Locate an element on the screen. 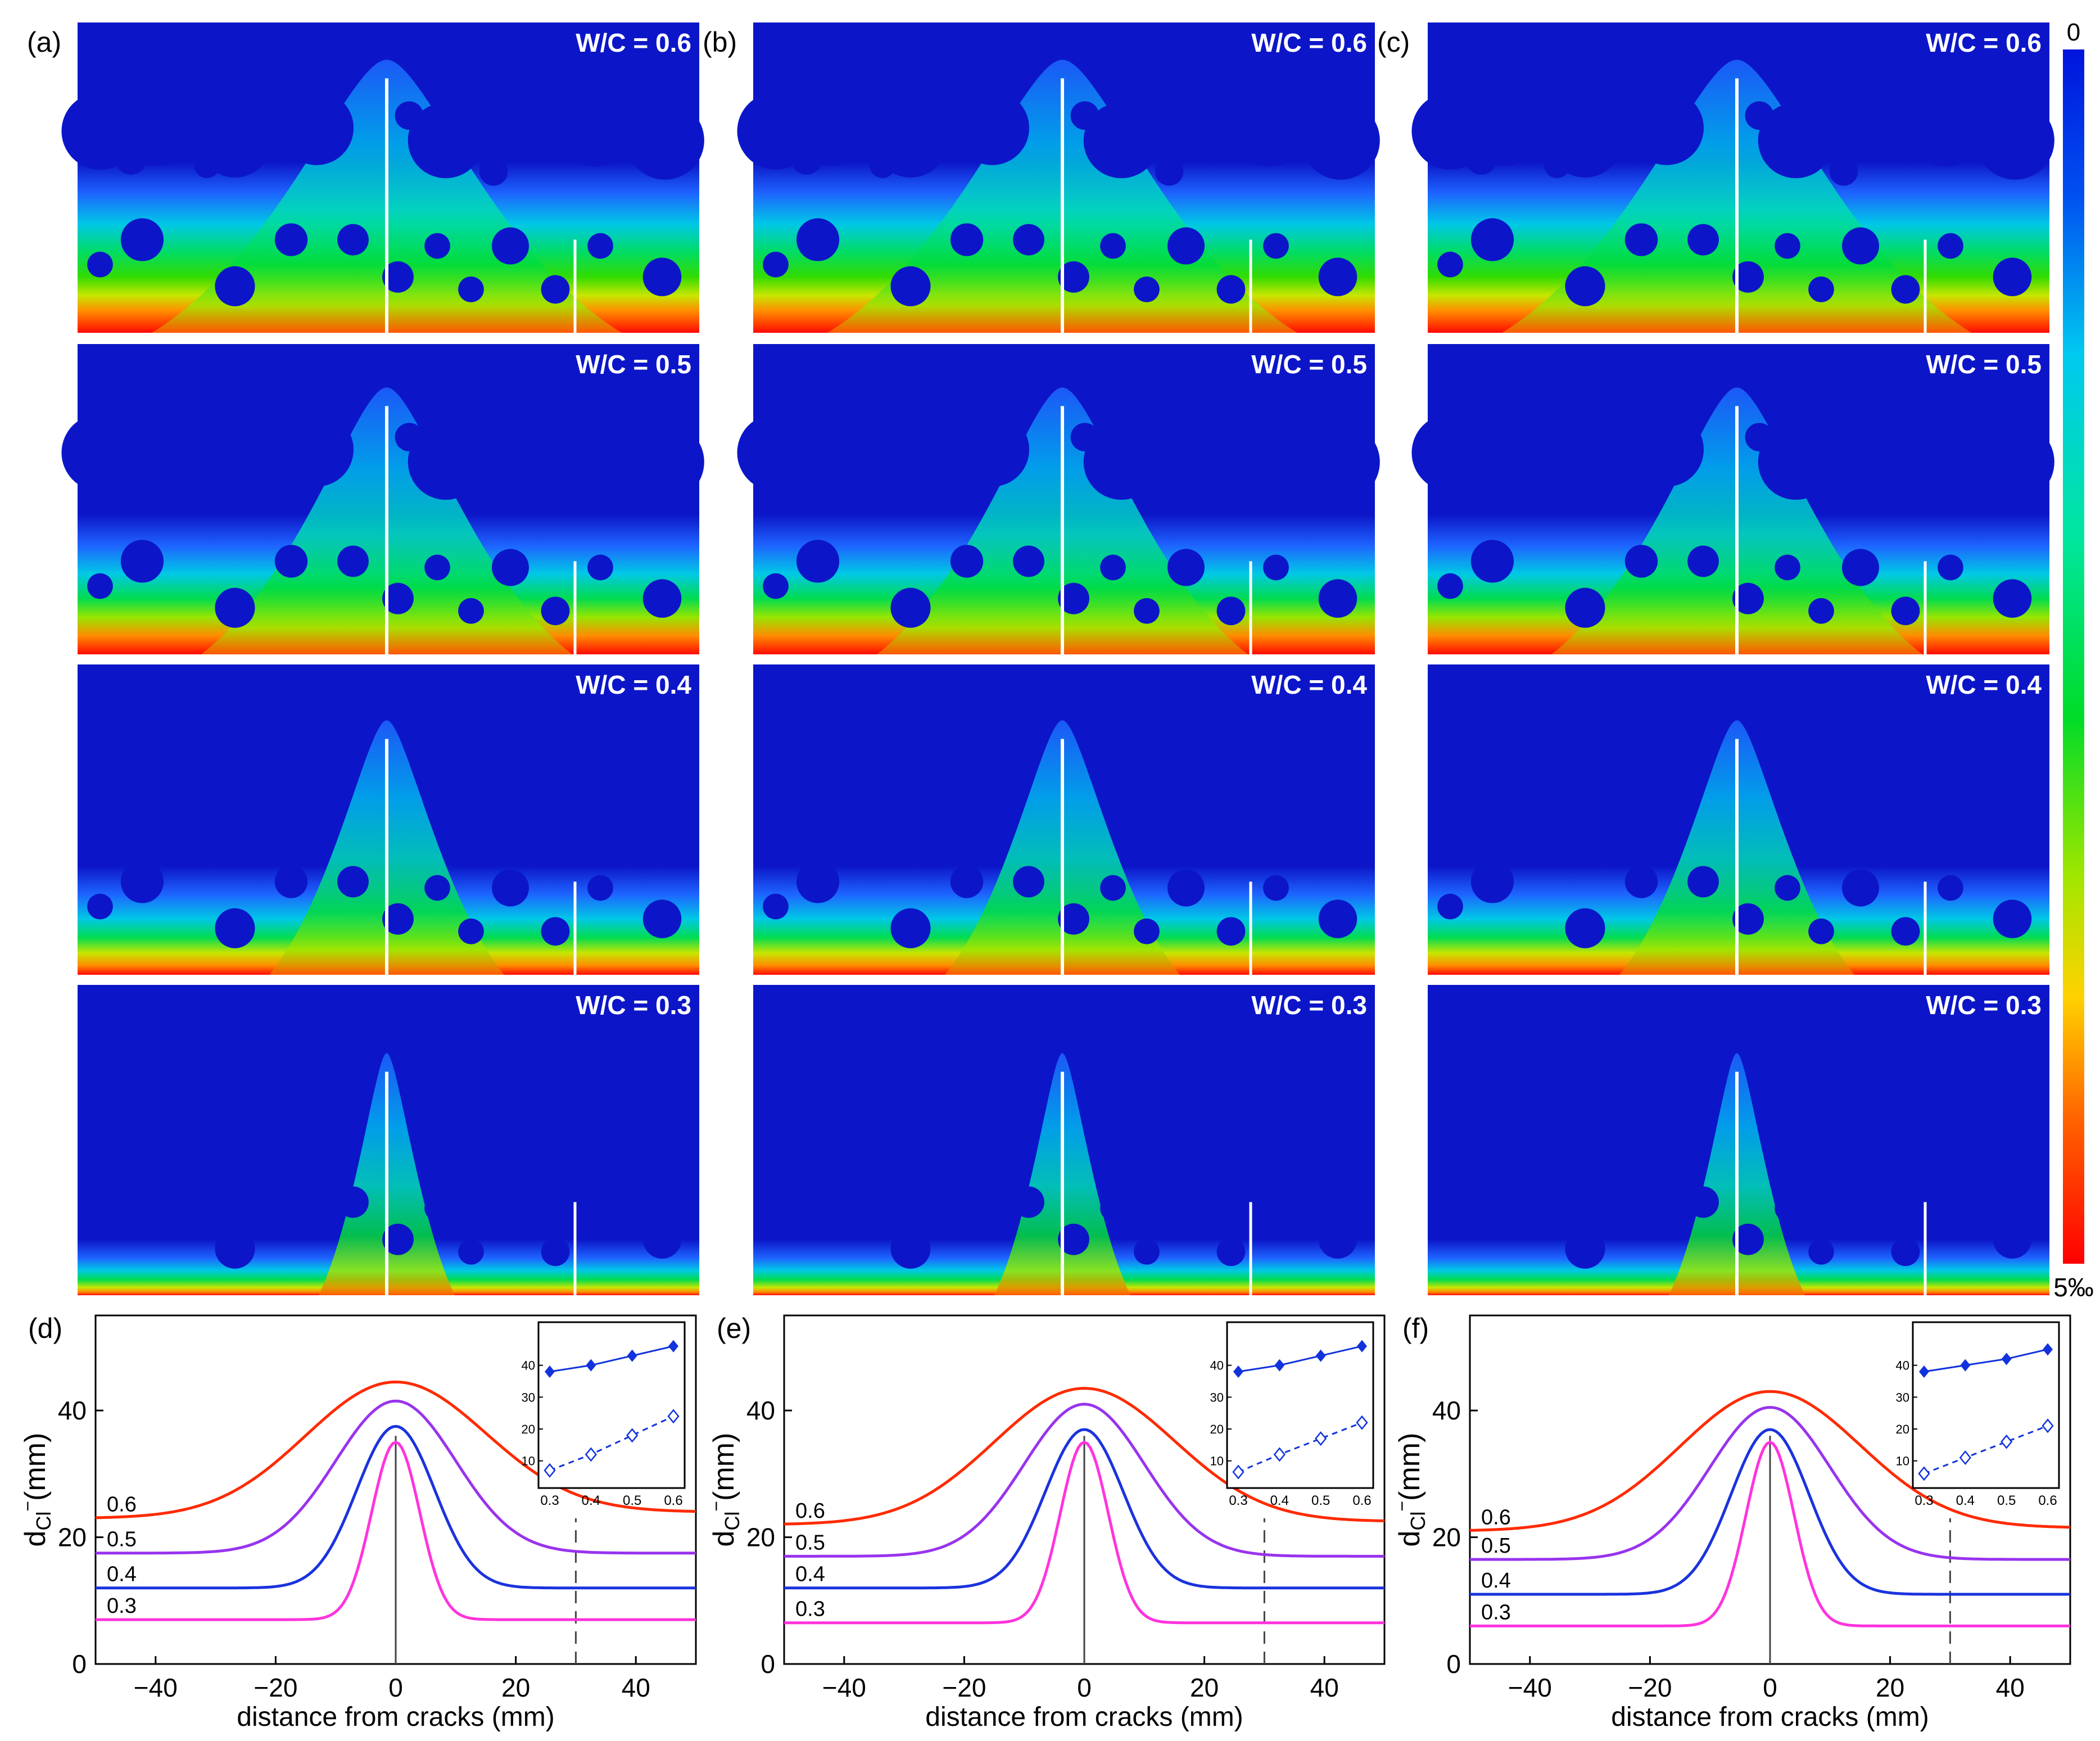 This screenshot has height=1741, width=2100. wc-label: W/C = 0.5 is located at coordinates (1309, 365).